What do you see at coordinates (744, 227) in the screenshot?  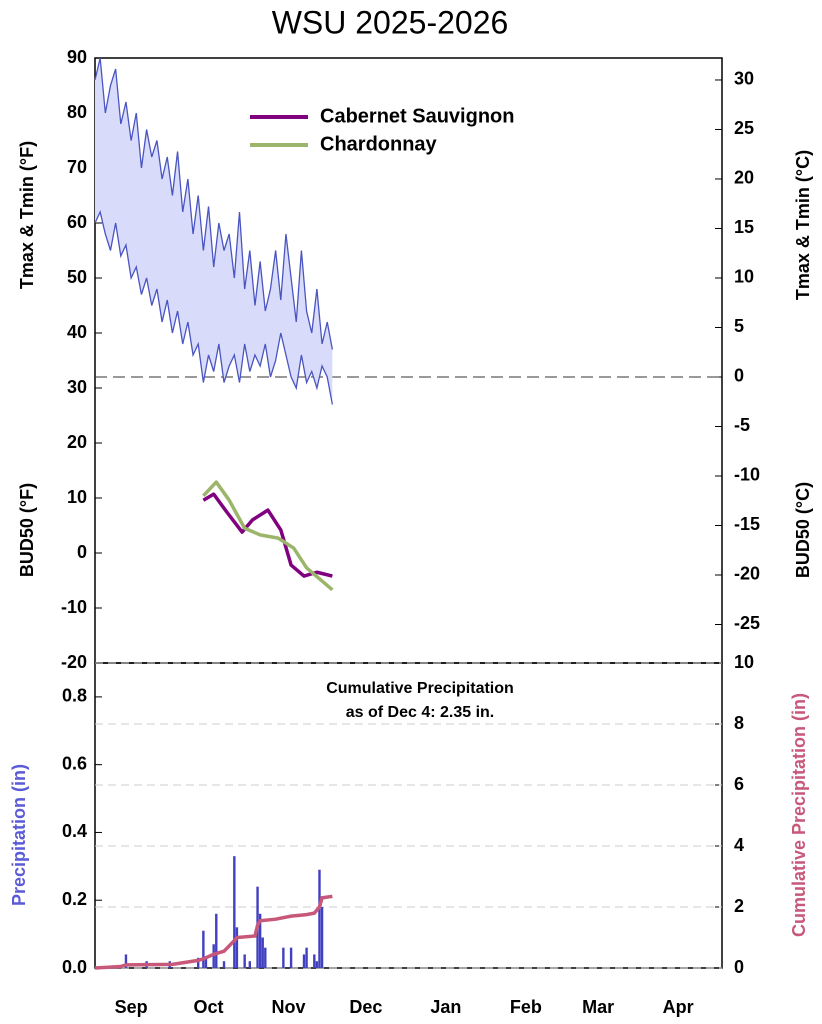 I see `y2-tick-label: 15` at bounding box center [744, 227].